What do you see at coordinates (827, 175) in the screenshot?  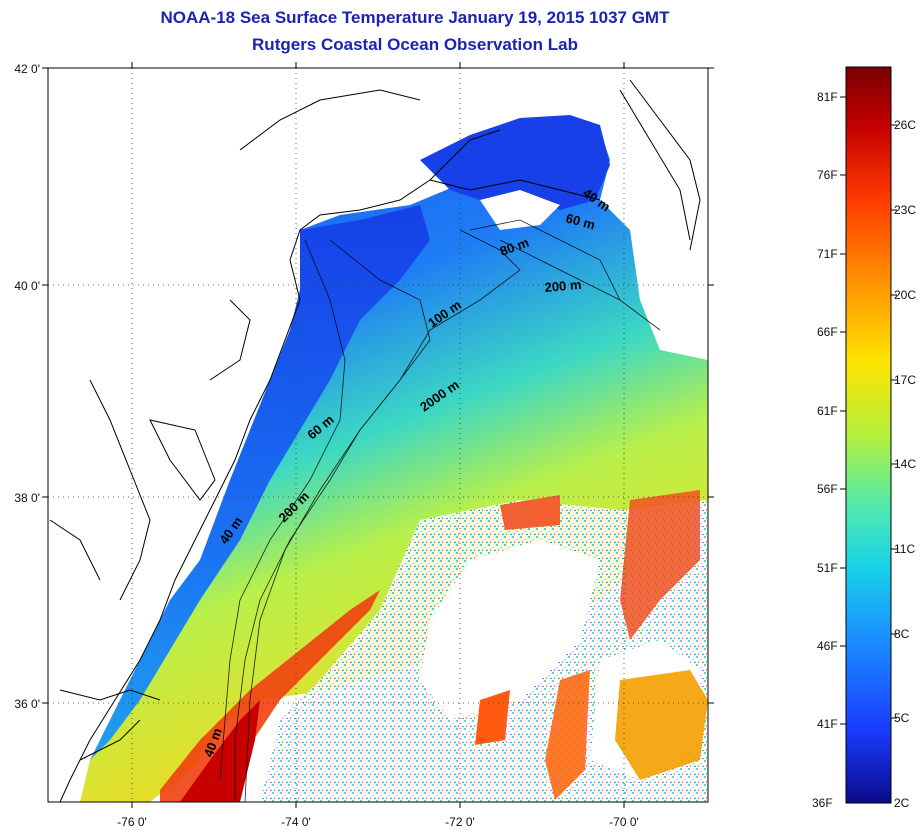 I see `colorbar-label-f: 76F` at bounding box center [827, 175].